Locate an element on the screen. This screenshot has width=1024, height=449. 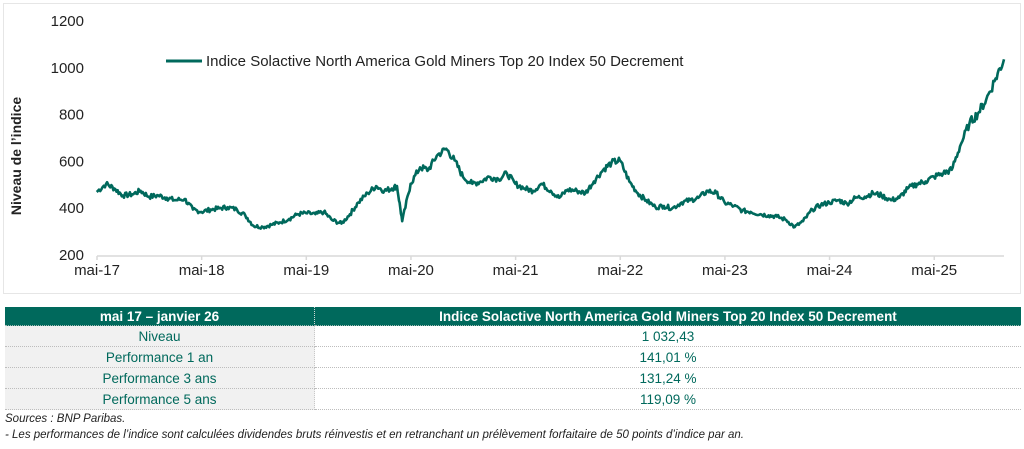
x-tick-label: mai-22 is located at coordinates (620, 270).